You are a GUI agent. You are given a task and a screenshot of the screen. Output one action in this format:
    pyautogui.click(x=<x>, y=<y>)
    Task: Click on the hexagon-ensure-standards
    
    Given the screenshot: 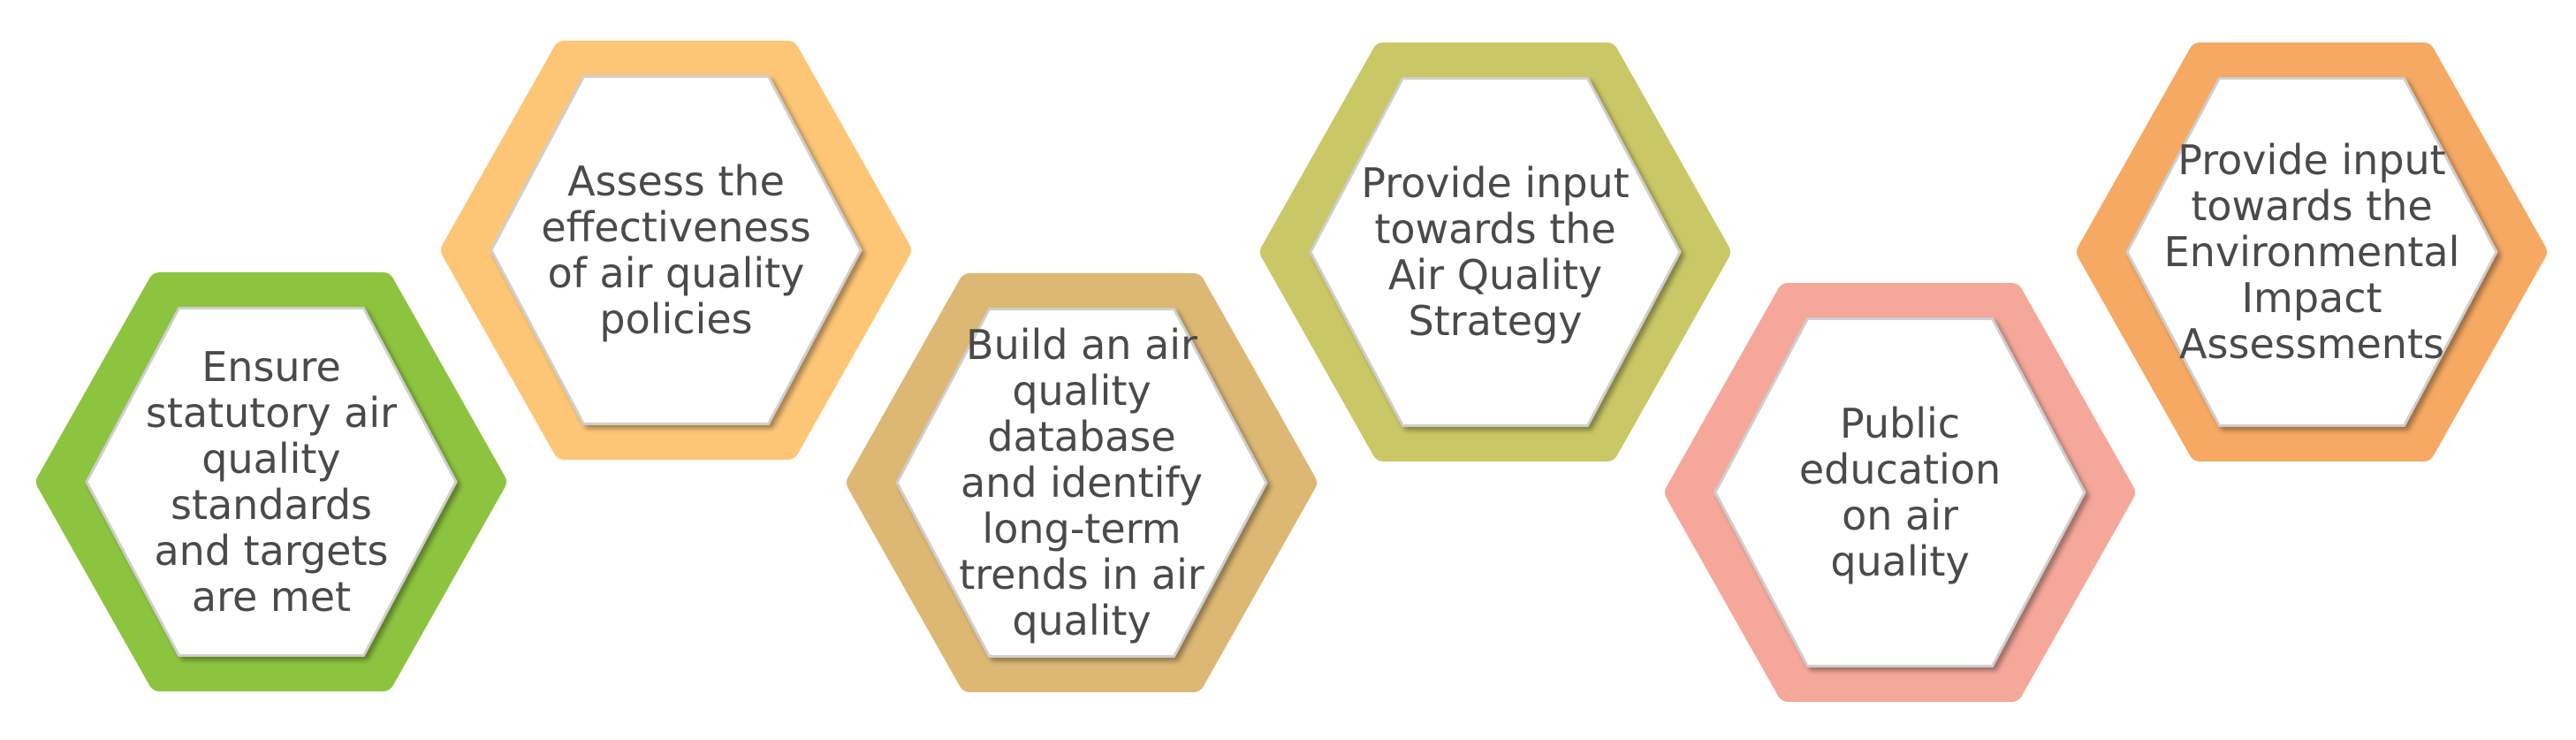 What is the action you would take?
    pyautogui.click(x=271, y=481)
    